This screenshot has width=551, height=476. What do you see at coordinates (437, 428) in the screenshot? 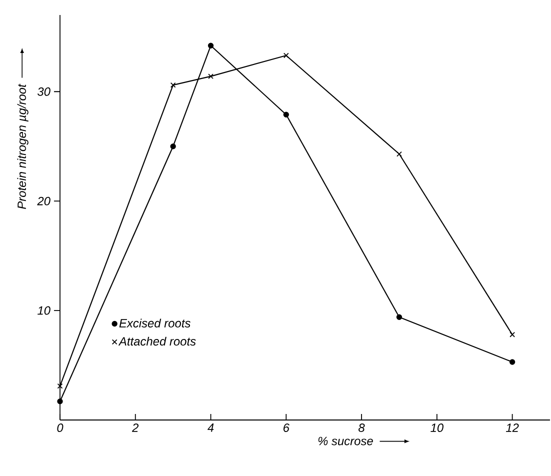
I see `x-tick-label: 10` at bounding box center [437, 428].